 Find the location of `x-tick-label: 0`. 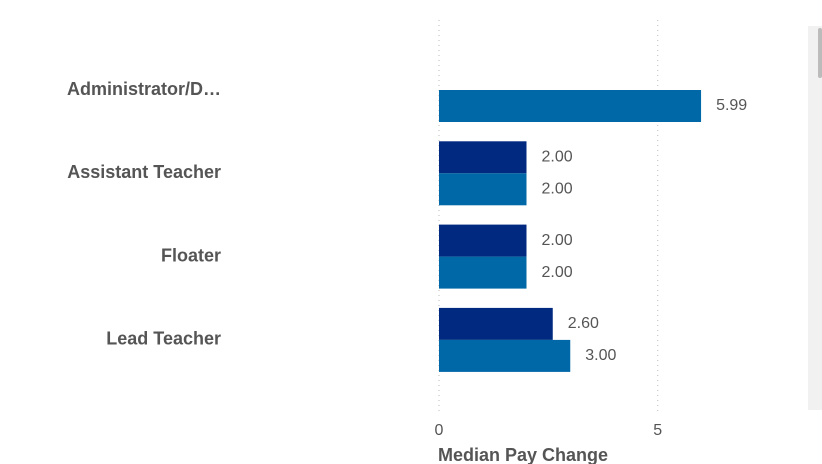

x-tick-label: 0 is located at coordinates (439, 430).